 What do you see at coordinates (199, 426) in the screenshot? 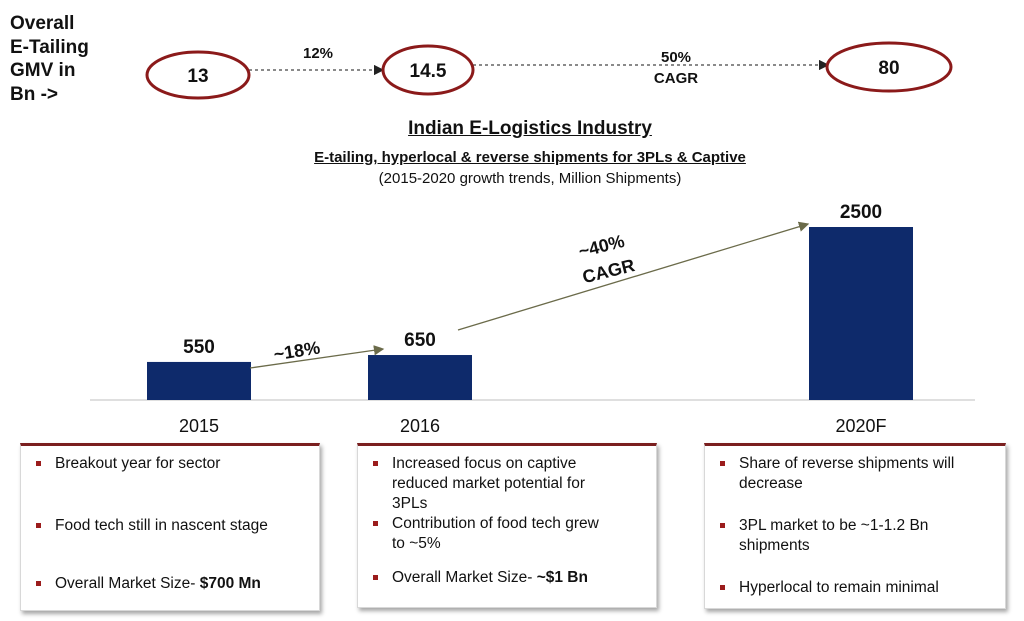
I see `x-tick-label: 2015` at bounding box center [199, 426].